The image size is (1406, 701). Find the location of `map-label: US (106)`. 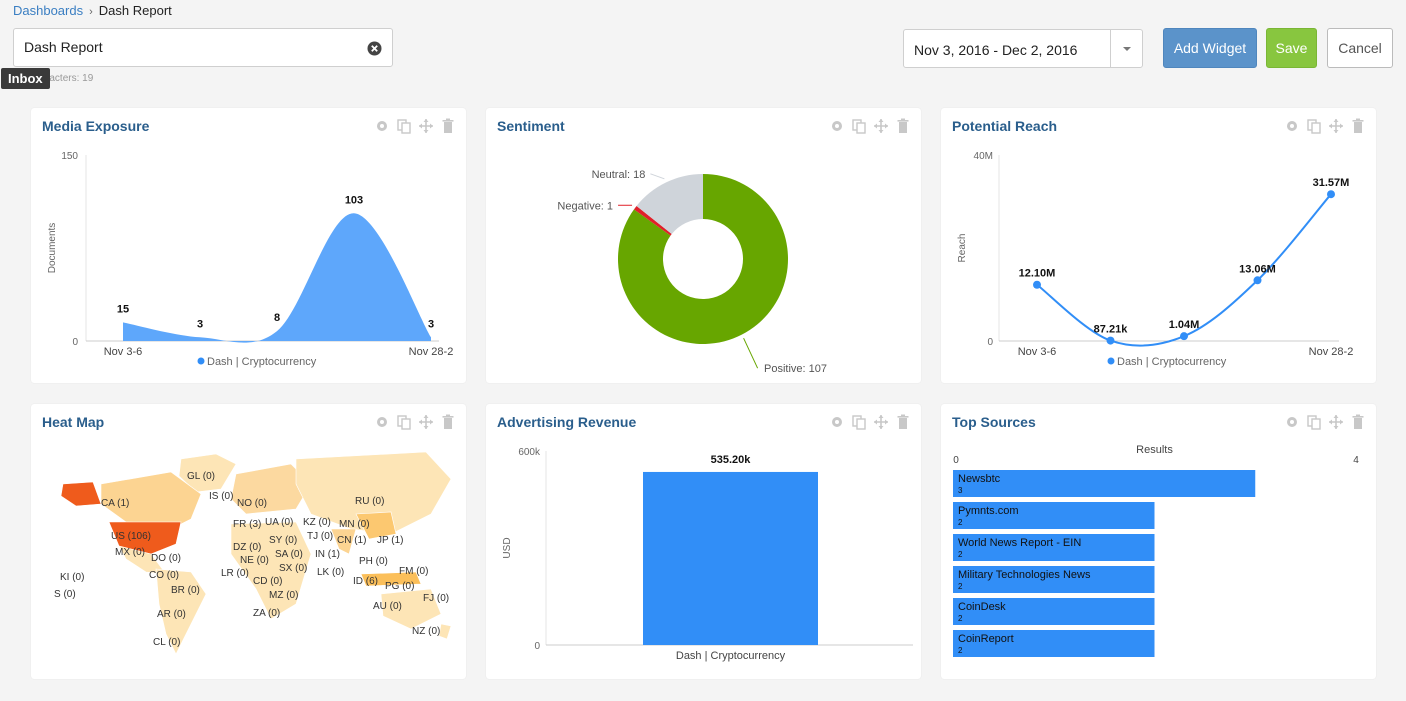

map-label: US (106) is located at coordinates (131, 536).